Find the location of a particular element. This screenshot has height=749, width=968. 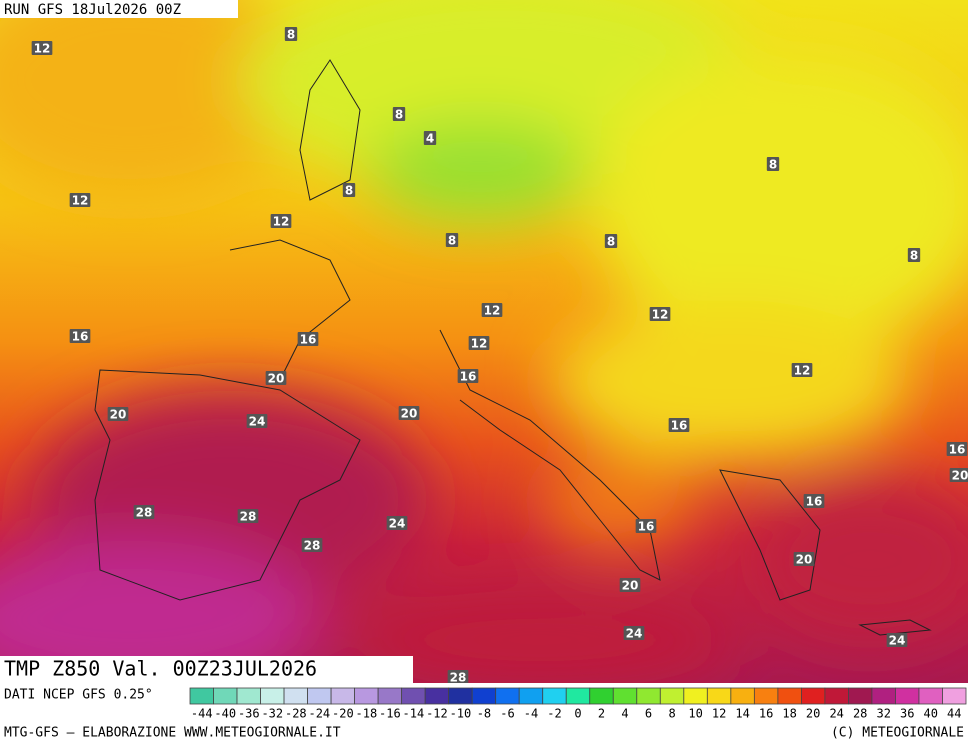

scale-label: -16 is located at coordinates (390, 714).